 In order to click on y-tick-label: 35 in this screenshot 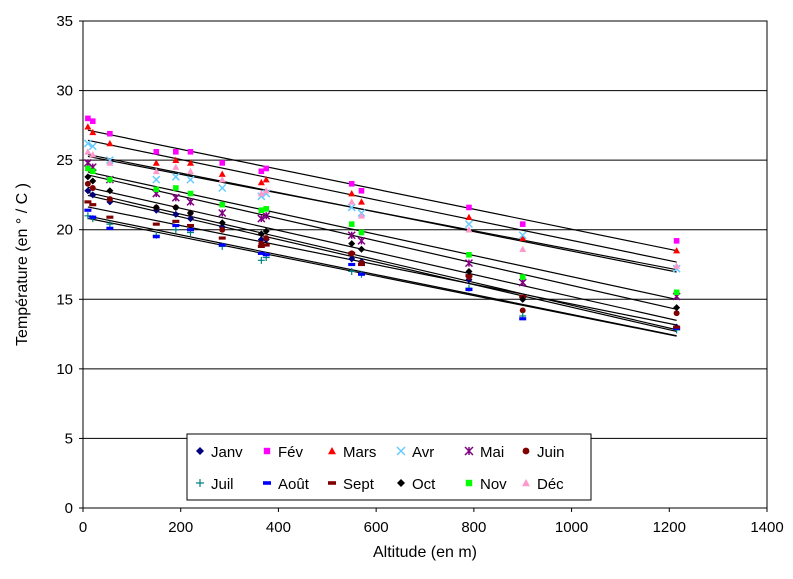, I will do `click(64, 21)`.